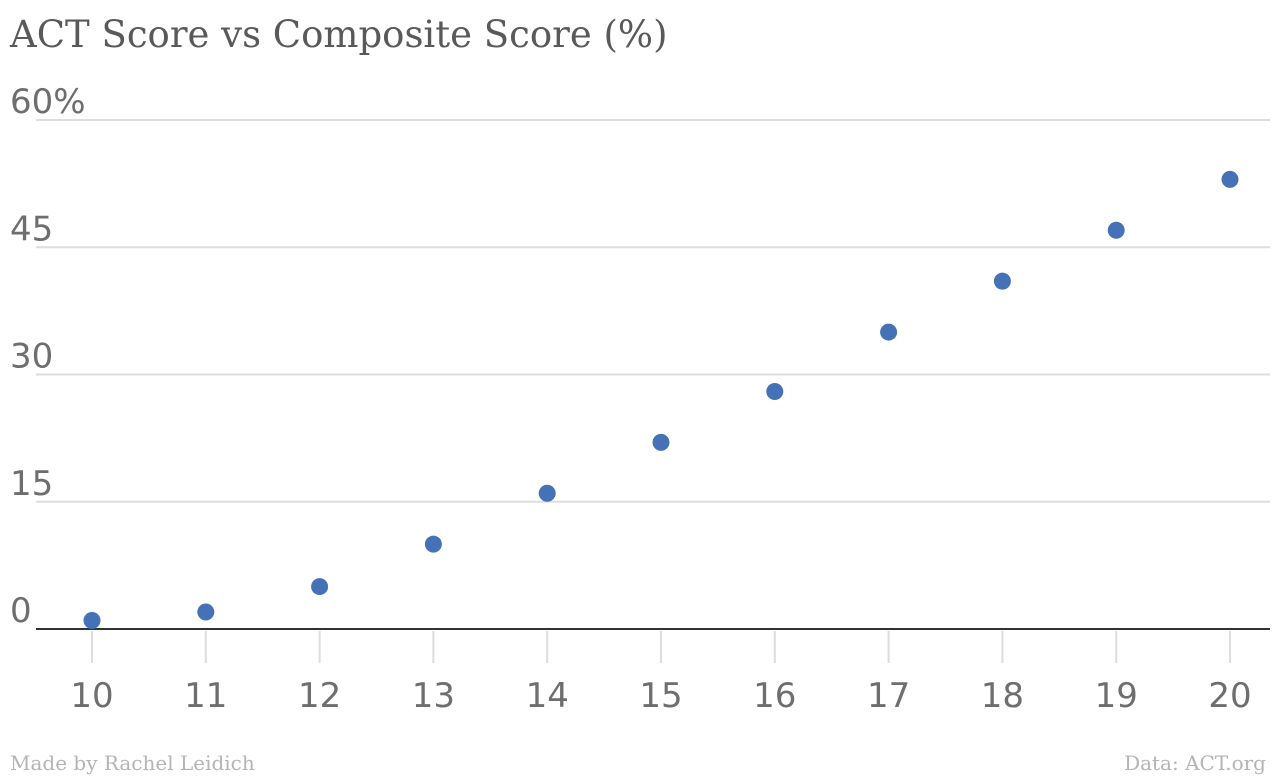  Describe the element at coordinates (661, 673) in the screenshot. I see `x-axis: 10 11 12 13 14 15 16 17 18 19 20` at that location.